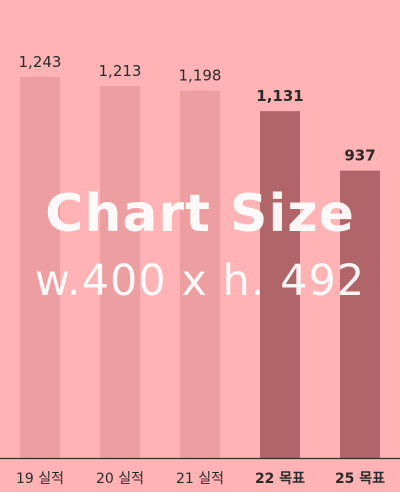 The height and width of the screenshot is (492, 400). Describe the element at coordinates (200, 479) in the screenshot. I see `x-tick-label-3: 21 실적` at that location.